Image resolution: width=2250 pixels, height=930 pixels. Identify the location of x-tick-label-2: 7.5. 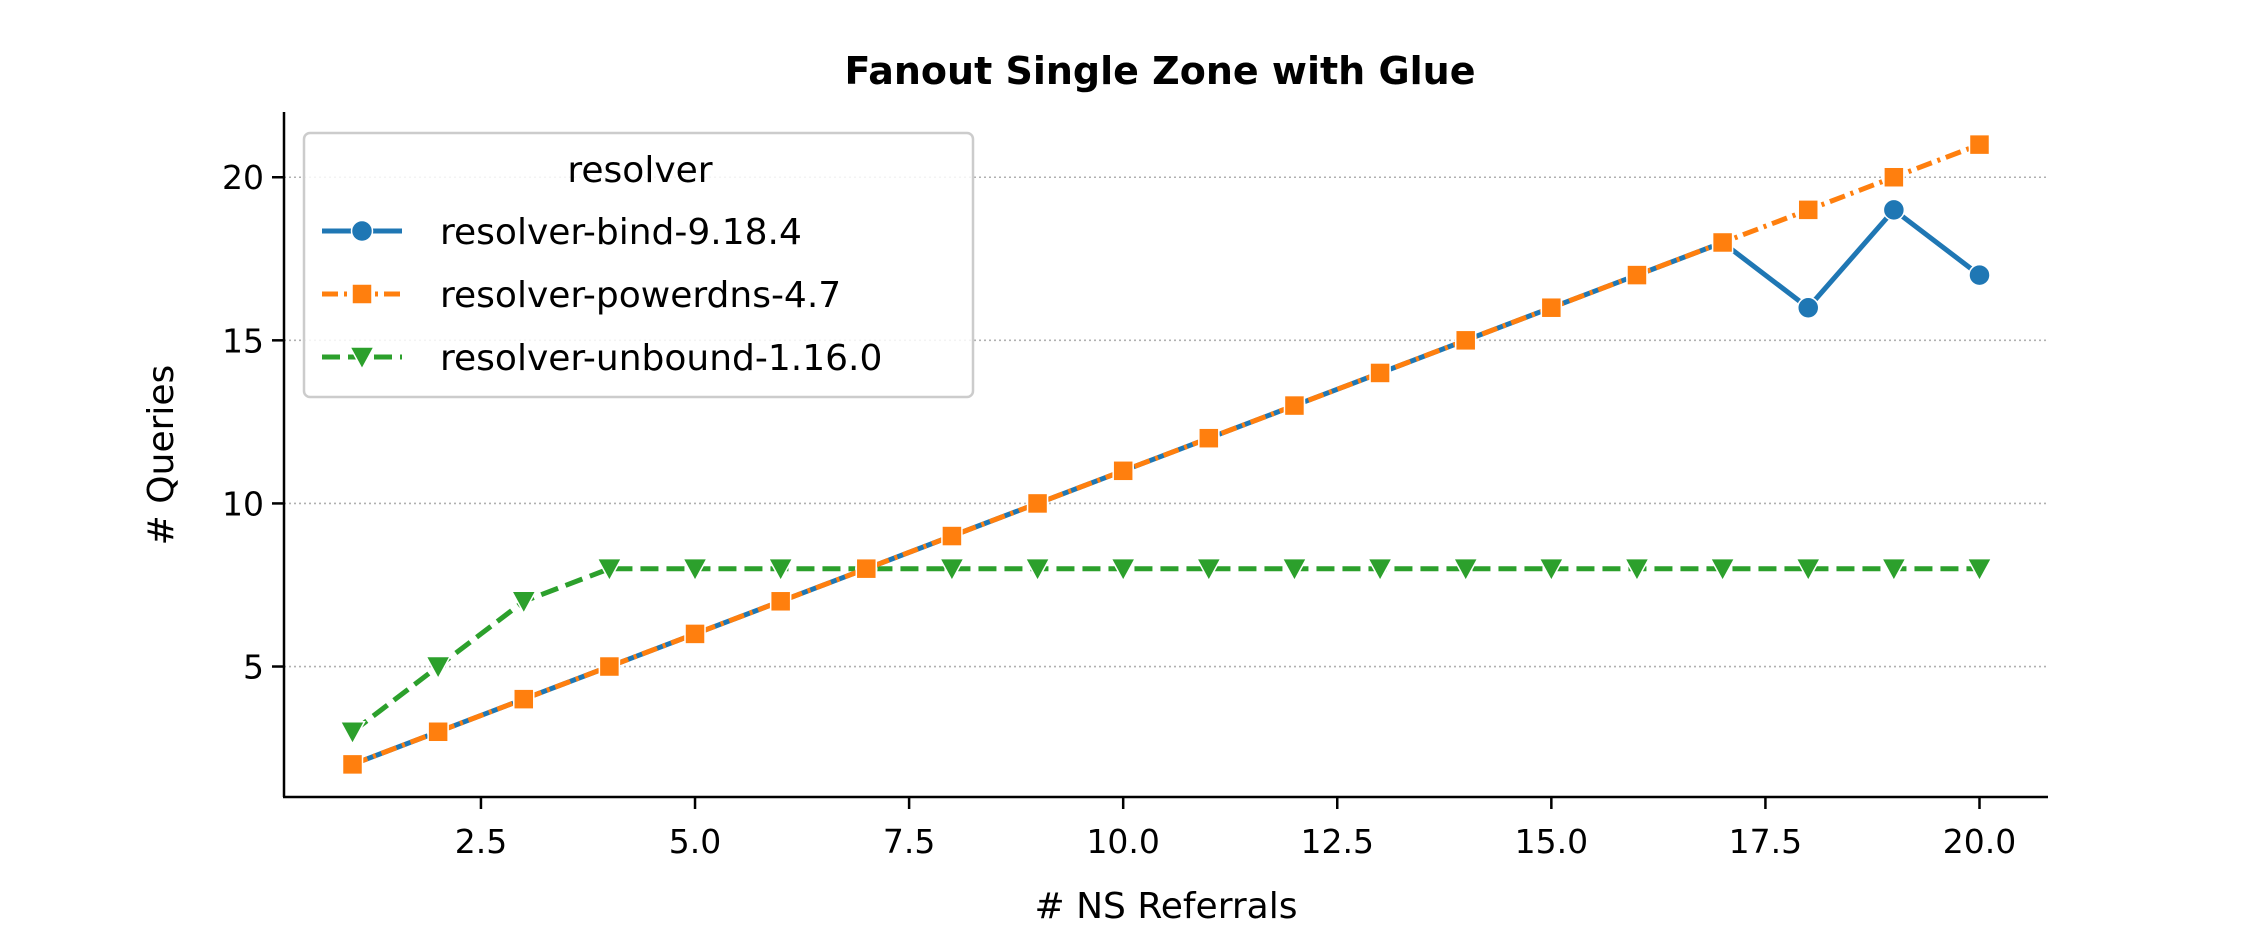
(909, 841).